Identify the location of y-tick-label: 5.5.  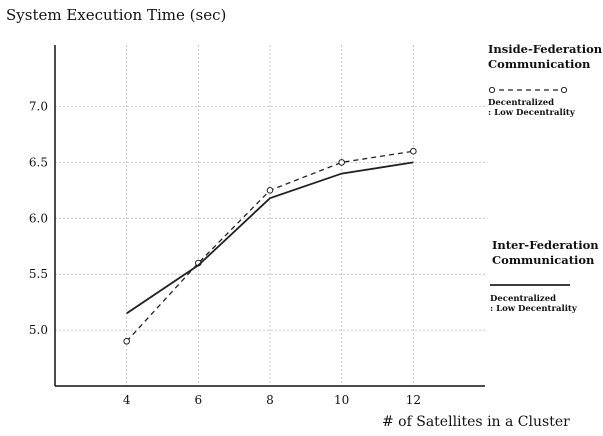
(38, 274).